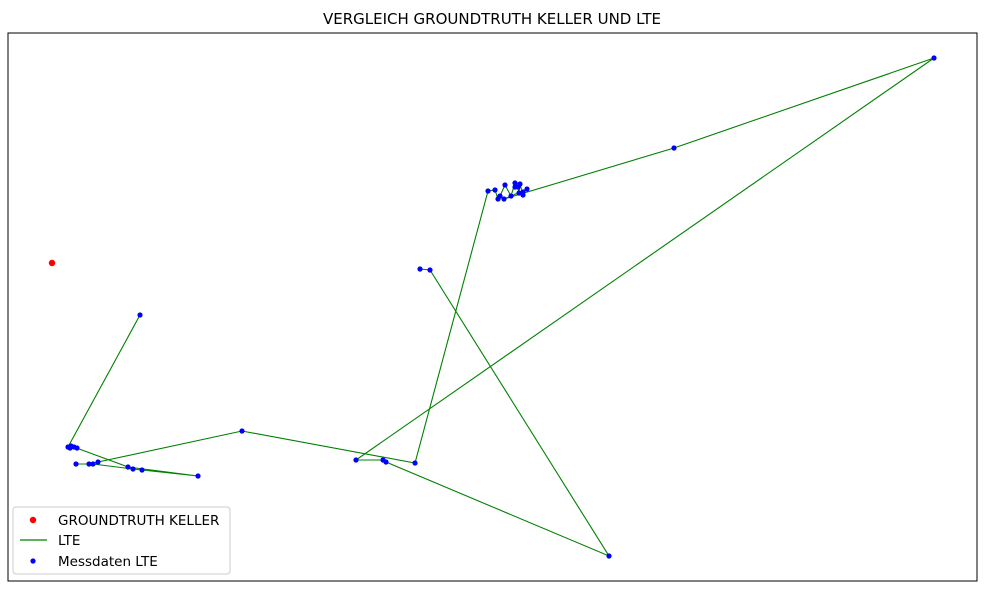 The width and height of the screenshot is (988, 594). I want to click on legend-label-messdaten: Messdaten LTE, so click(108, 562).